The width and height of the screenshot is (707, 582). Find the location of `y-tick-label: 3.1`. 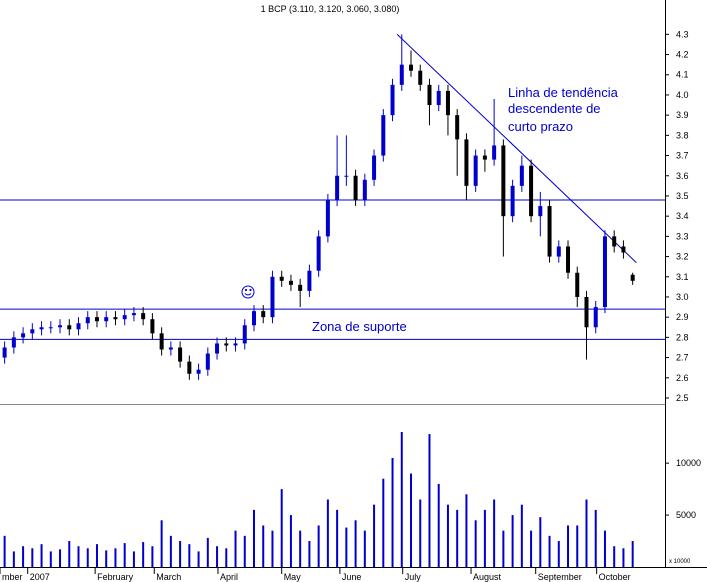

y-tick-label: 3.1 is located at coordinates (682, 277).